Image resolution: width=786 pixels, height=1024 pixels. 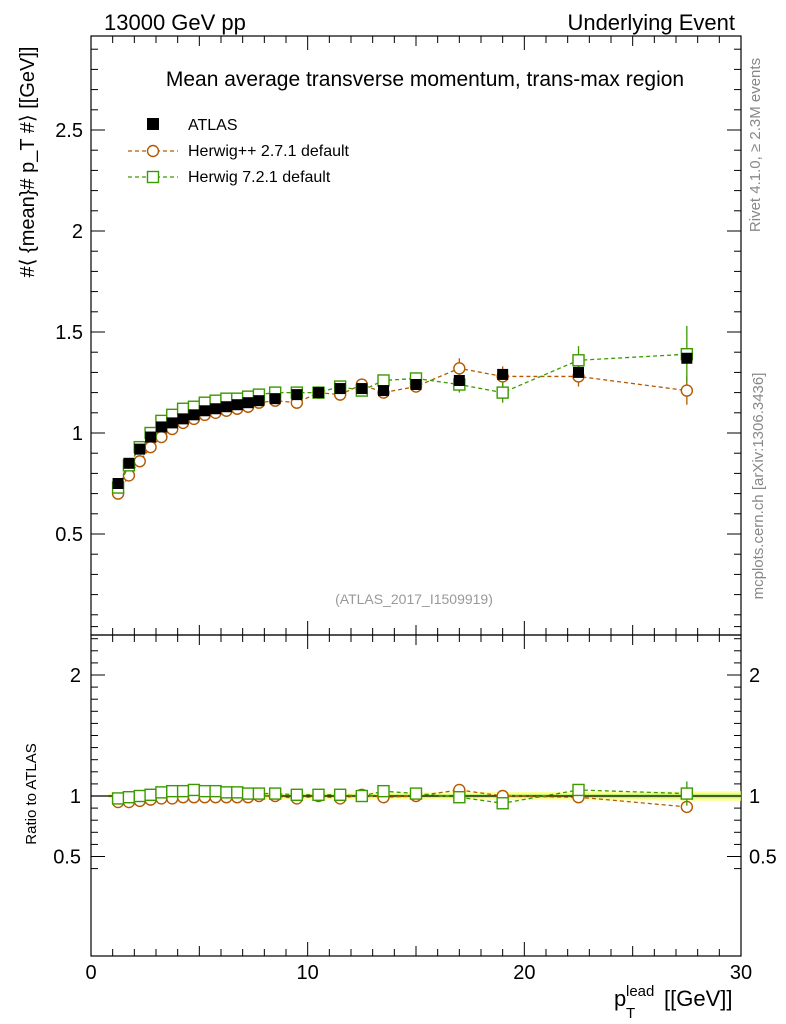 I want to click on legend-herwig7-label: Herwig 7.2.1 default, so click(x=259, y=177).